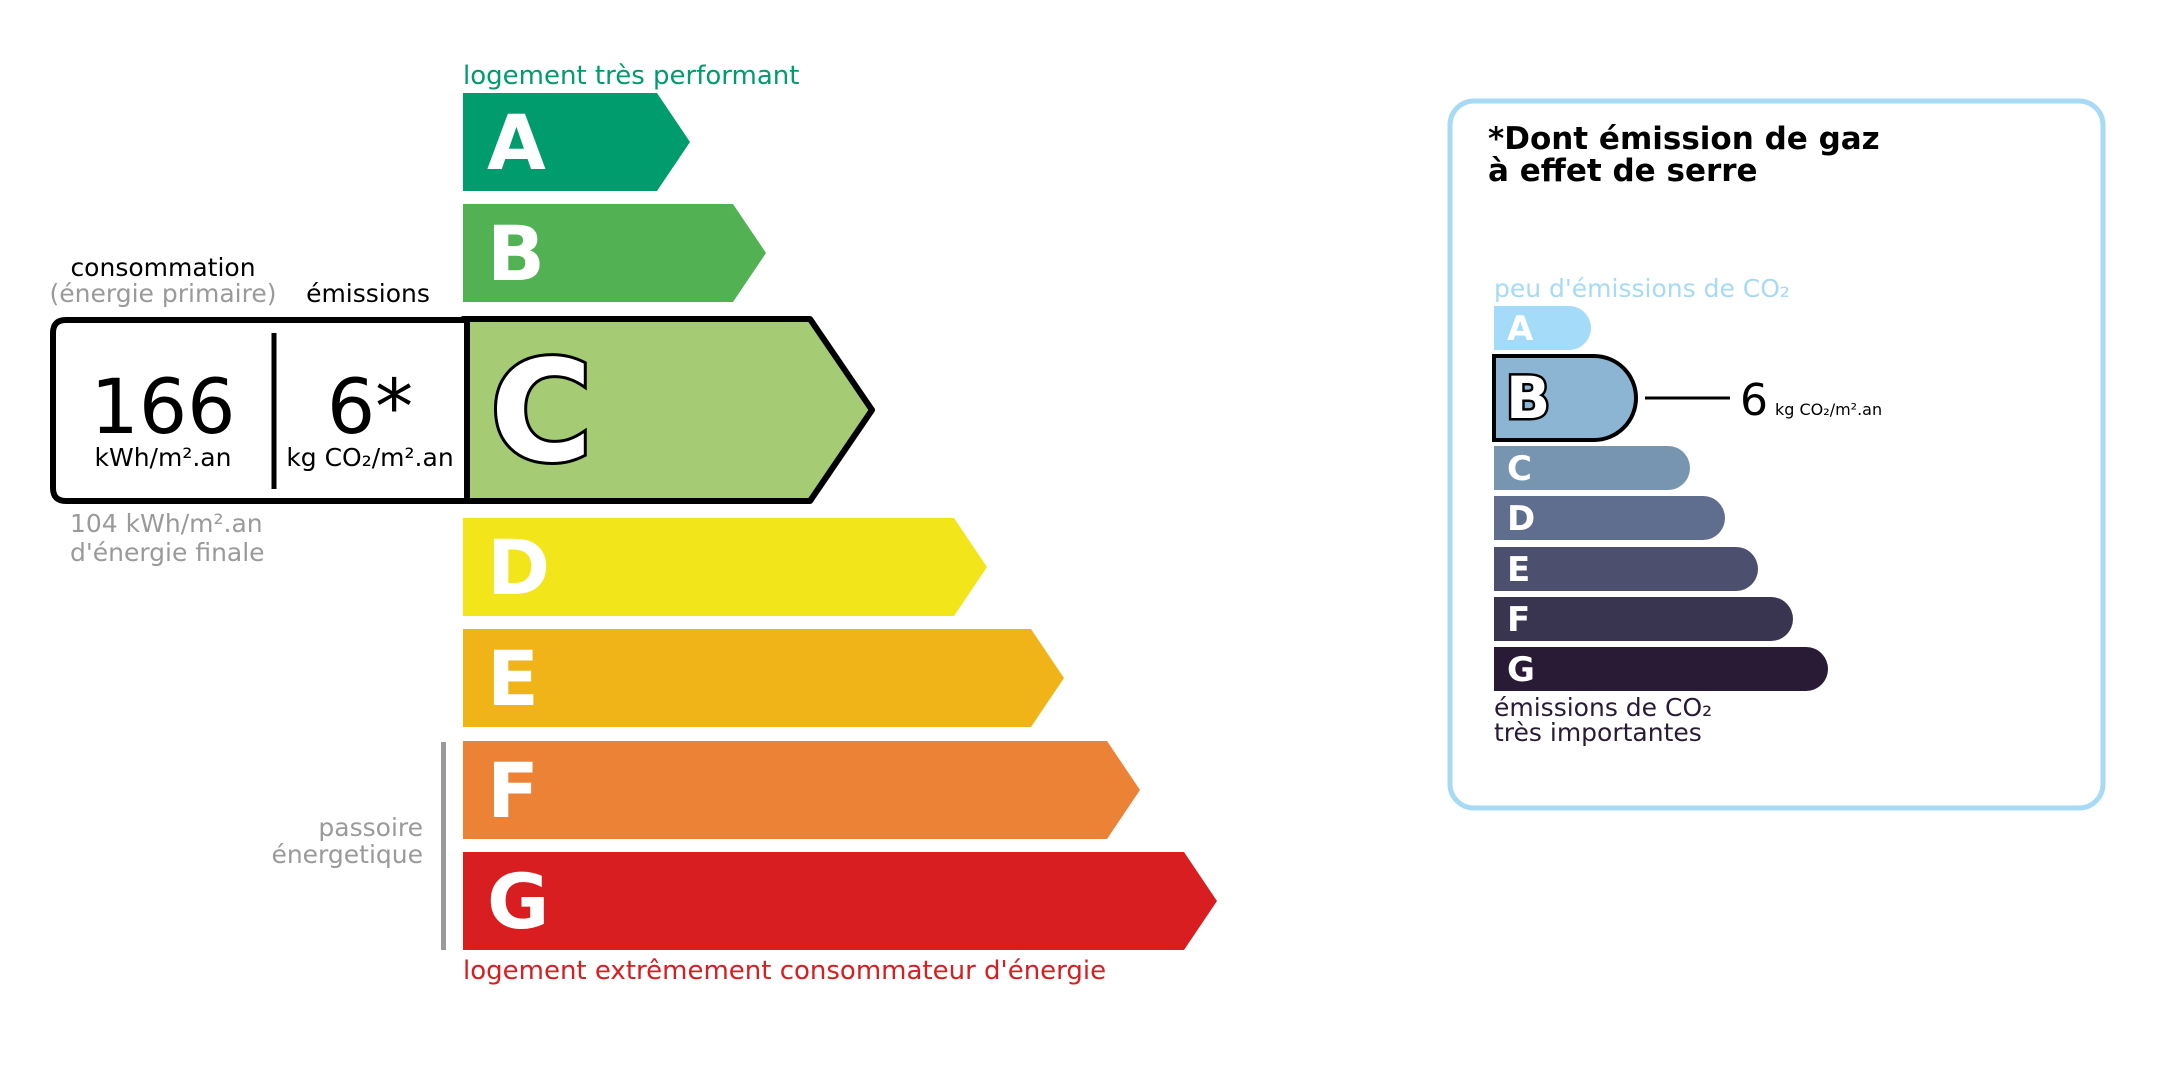 The width and height of the screenshot is (2170, 1079). I want to click on passoire-line2: énergetique, so click(347, 854).